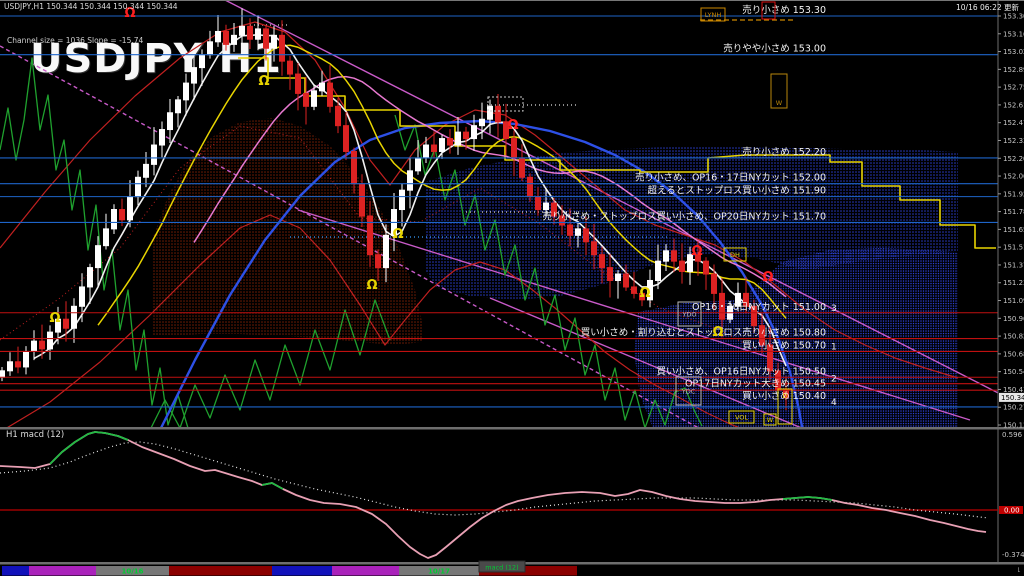 The width and height of the screenshot is (1024, 576). I want to click on chart-label-text: VOL, so click(741, 418).